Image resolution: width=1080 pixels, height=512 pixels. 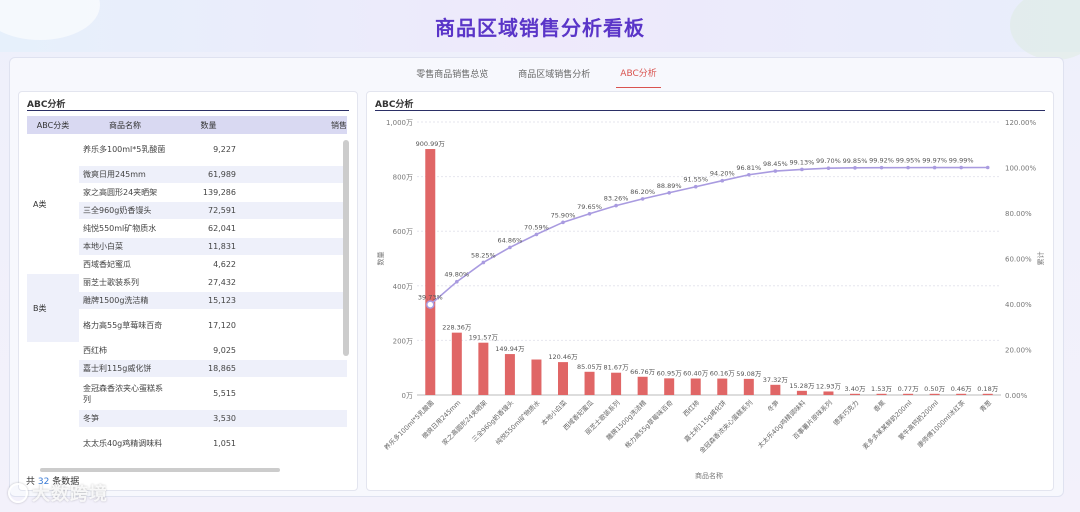 I want to click on bar-value-label: 66.76万, so click(x=643, y=372).